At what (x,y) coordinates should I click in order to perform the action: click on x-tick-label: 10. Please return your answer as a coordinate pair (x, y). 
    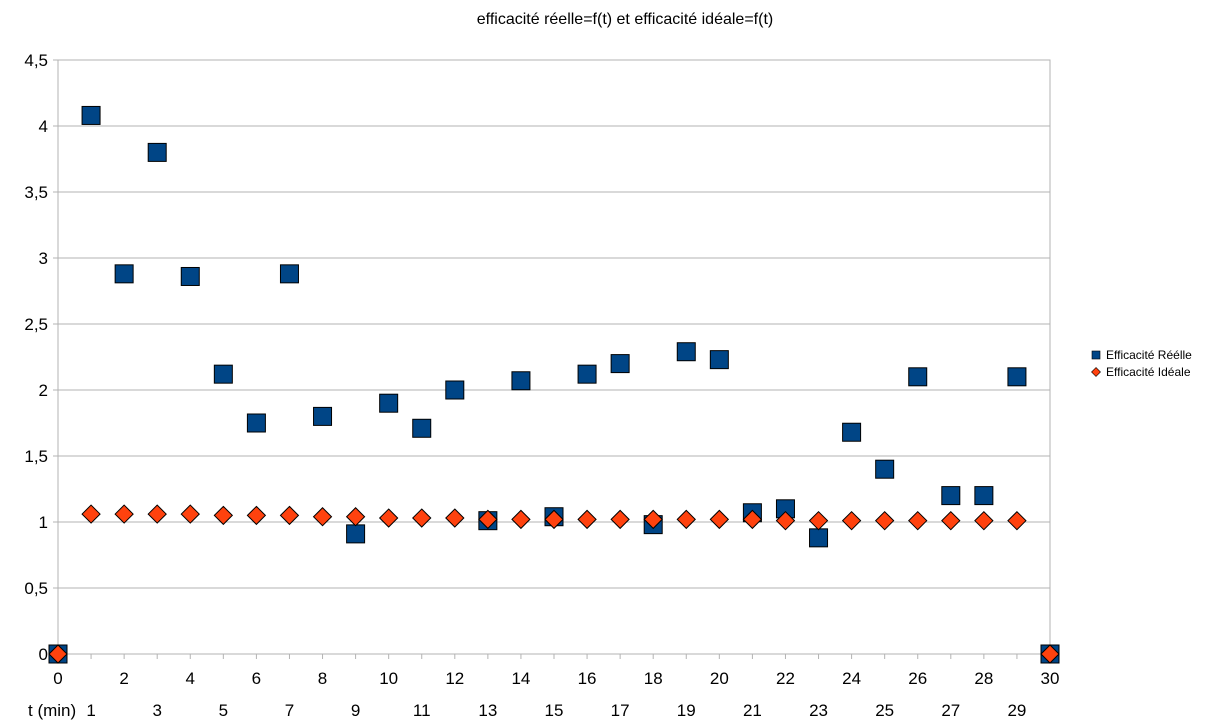
    Looking at the image, I should click on (388, 678).